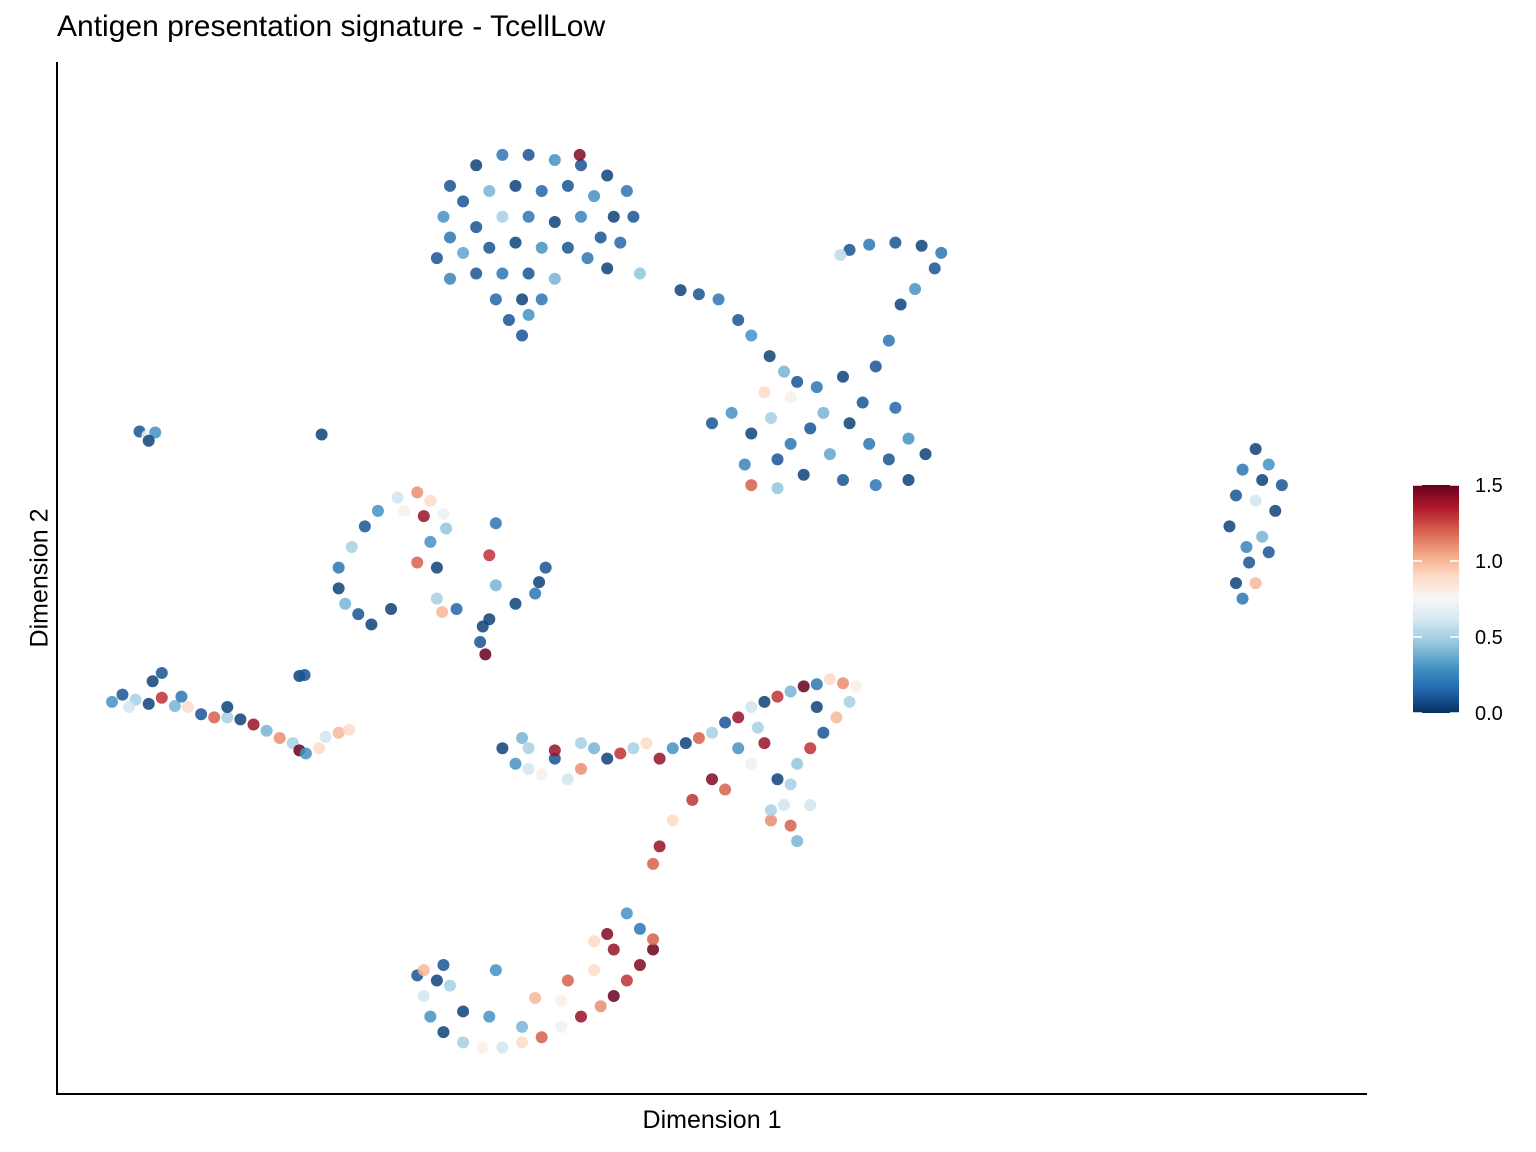  Describe the element at coordinates (1489, 638) in the screenshot. I see `colorbar-tick-label: 0.5` at that location.